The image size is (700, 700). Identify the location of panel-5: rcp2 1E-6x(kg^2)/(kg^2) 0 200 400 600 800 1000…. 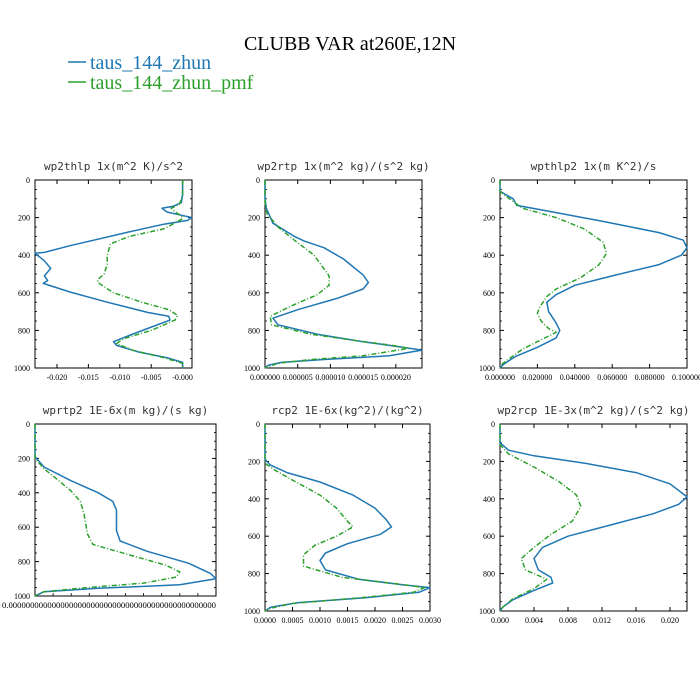
(342, 514).